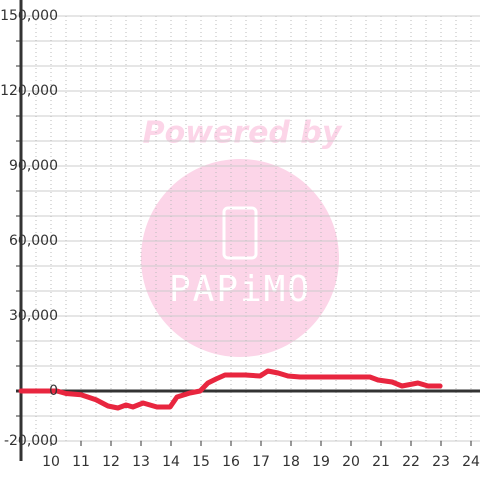 Image resolution: width=480 pixels, height=480 pixels. What do you see at coordinates (141, 462) in the screenshot?
I see `x-tick-label: 13` at bounding box center [141, 462].